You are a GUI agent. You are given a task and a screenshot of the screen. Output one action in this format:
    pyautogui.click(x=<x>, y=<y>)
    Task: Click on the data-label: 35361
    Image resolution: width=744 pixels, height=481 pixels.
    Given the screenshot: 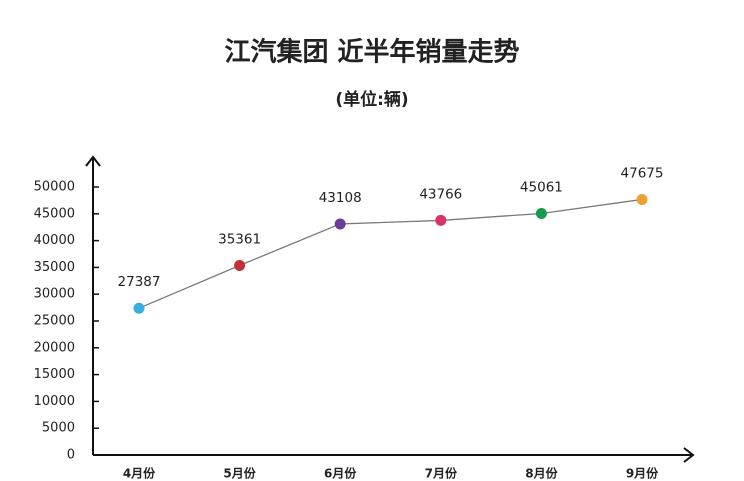 What is the action you would take?
    pyautogui.click(x=239, y=239)
    